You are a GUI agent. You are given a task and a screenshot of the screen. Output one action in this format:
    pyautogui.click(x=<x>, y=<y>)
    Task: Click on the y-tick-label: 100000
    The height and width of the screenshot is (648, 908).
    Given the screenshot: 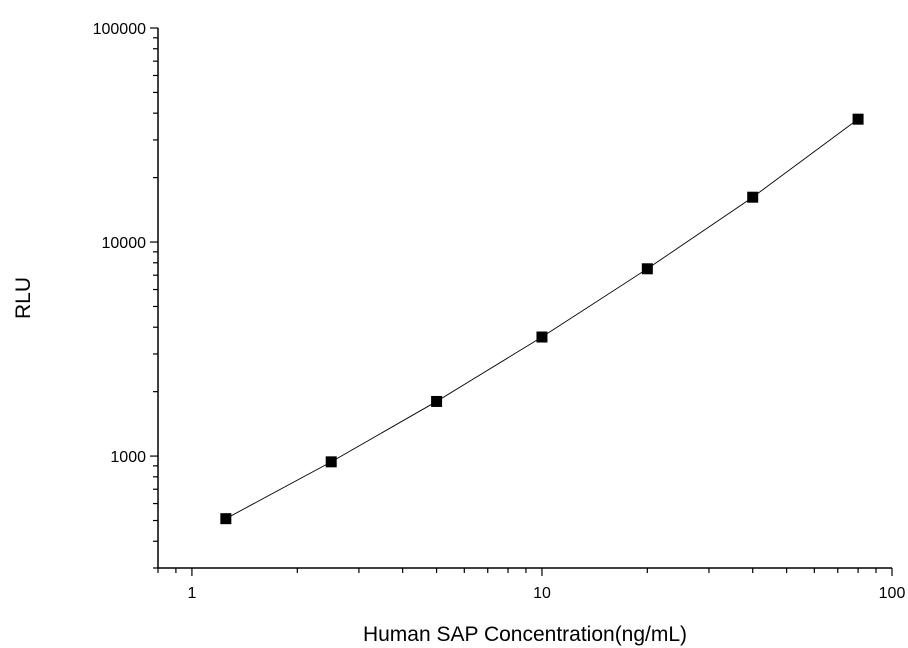 What is the action you would take?
    pyautogui.click(x=119, y=29)
    